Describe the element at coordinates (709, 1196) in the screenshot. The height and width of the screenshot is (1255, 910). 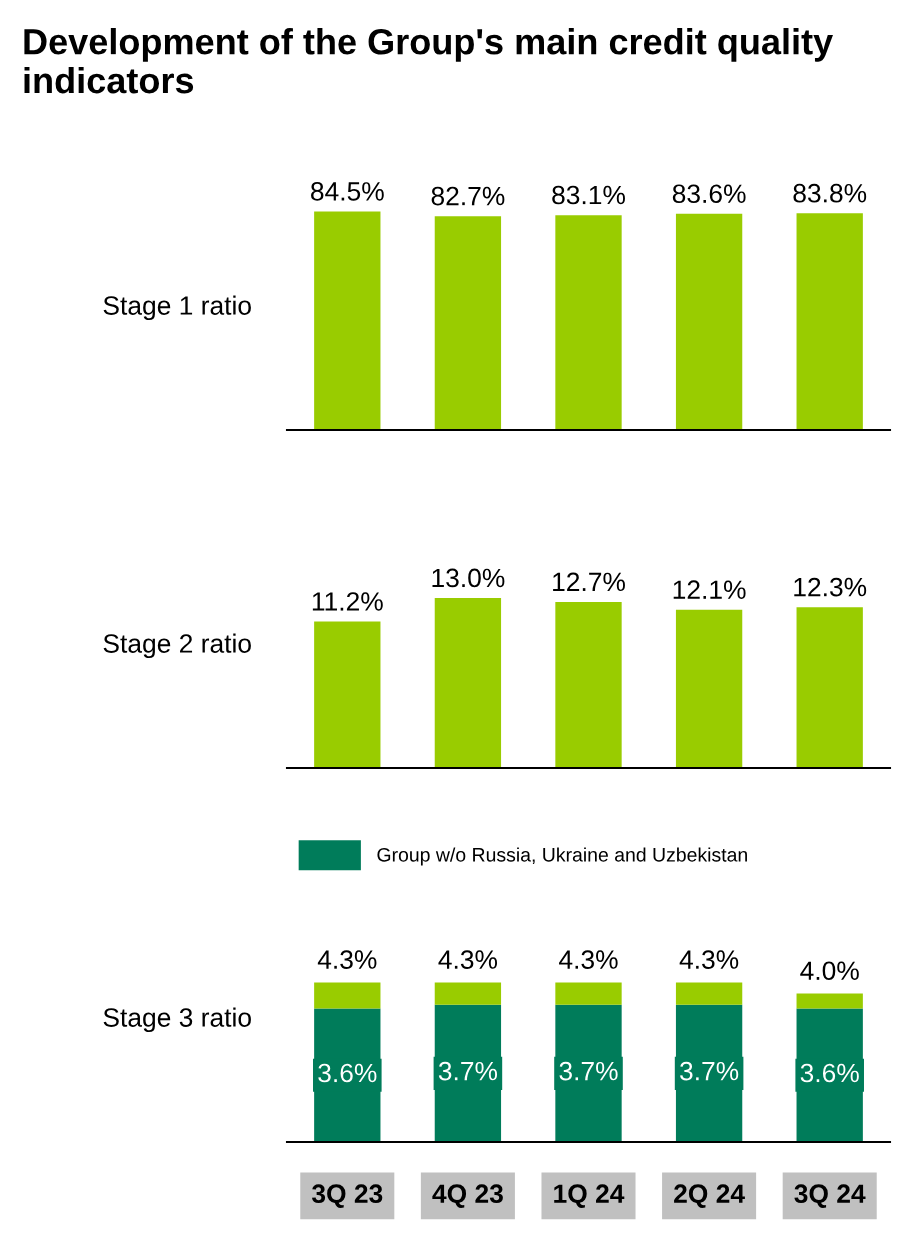
I see `x-tick-label: 2Q 24` at that location.